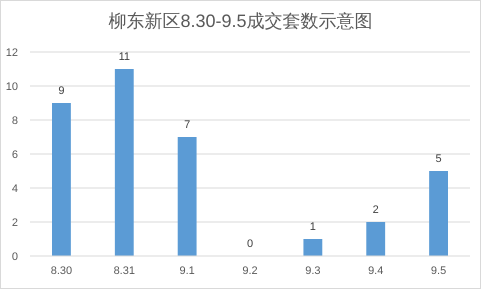  What do you see at coordinates (250, 244) in the screenshot?
I see `data-label: 0` at bounding box center [250, 244].